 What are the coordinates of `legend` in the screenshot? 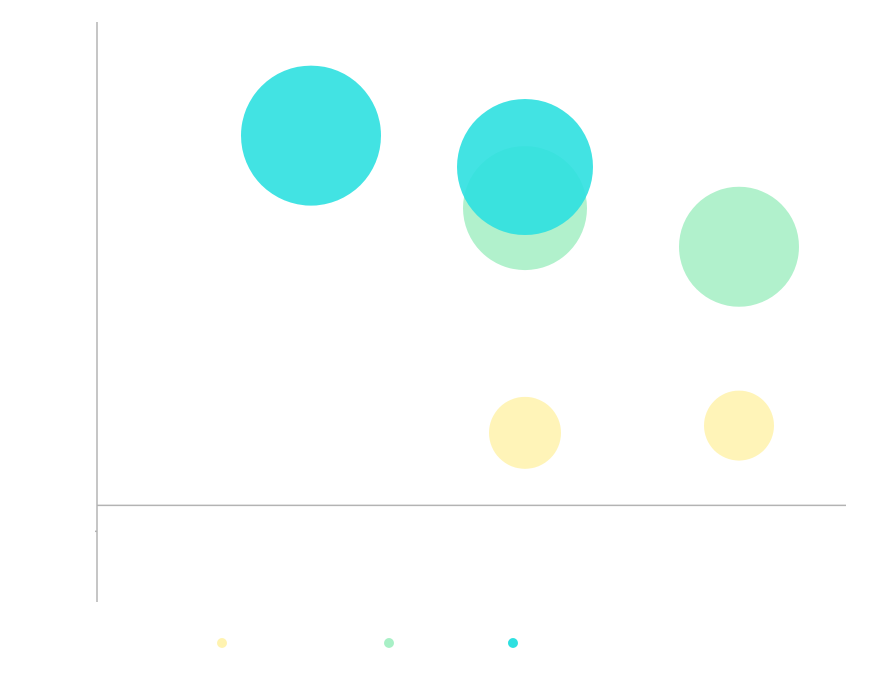 It's located at (367, 643).